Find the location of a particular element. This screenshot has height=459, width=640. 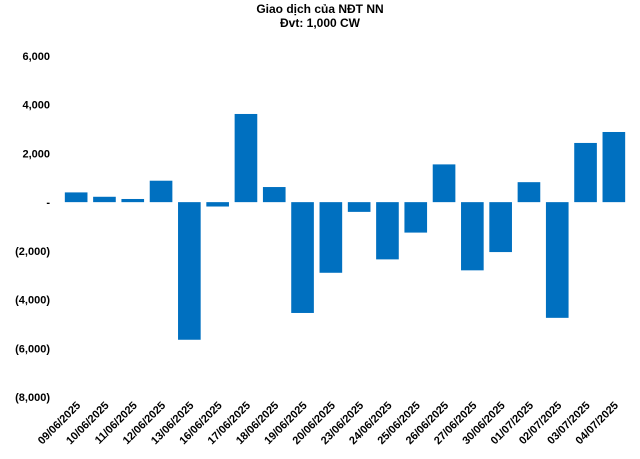

y-tick-label: (2,000) is located at coordinates (32, 252).